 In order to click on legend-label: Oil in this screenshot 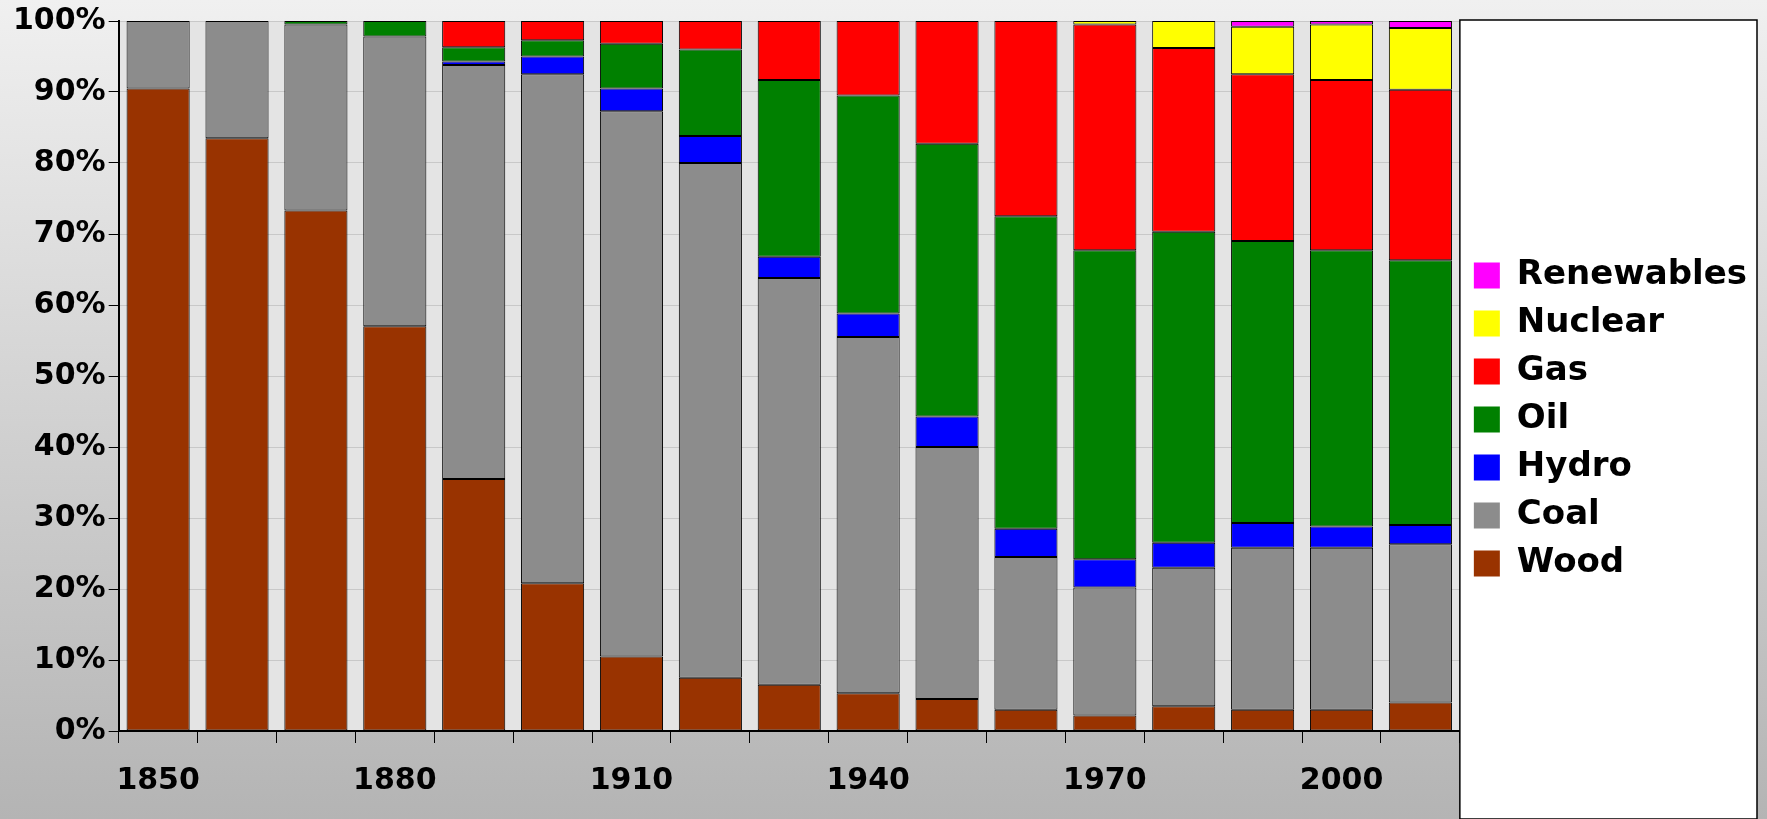, I will do `click(1543, 416)`.